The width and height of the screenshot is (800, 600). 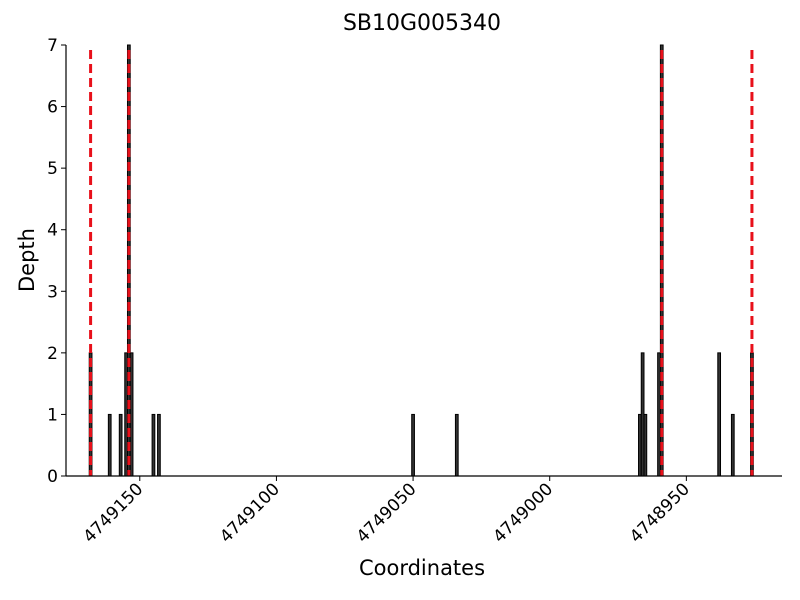 What do you see at coordinates (52, 292) in the screenshot?
I see `y-tick-label: 3` at bounding box center [52, 292].